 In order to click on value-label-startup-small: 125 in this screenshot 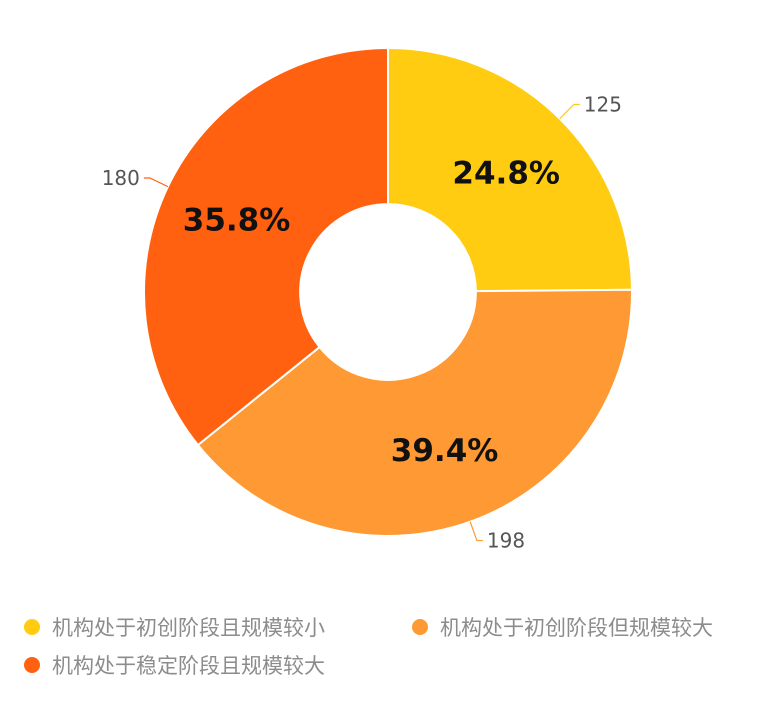, I will do `click(603, 104)`.